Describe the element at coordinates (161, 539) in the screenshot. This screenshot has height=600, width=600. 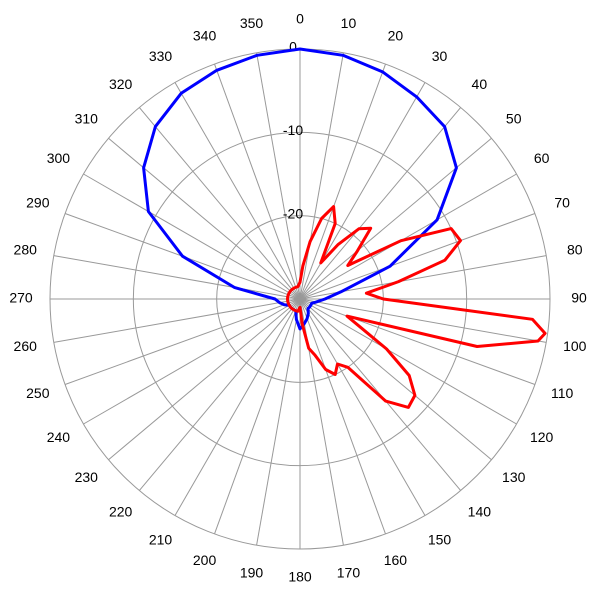
I see `angle-tick-label: 210` at that location.